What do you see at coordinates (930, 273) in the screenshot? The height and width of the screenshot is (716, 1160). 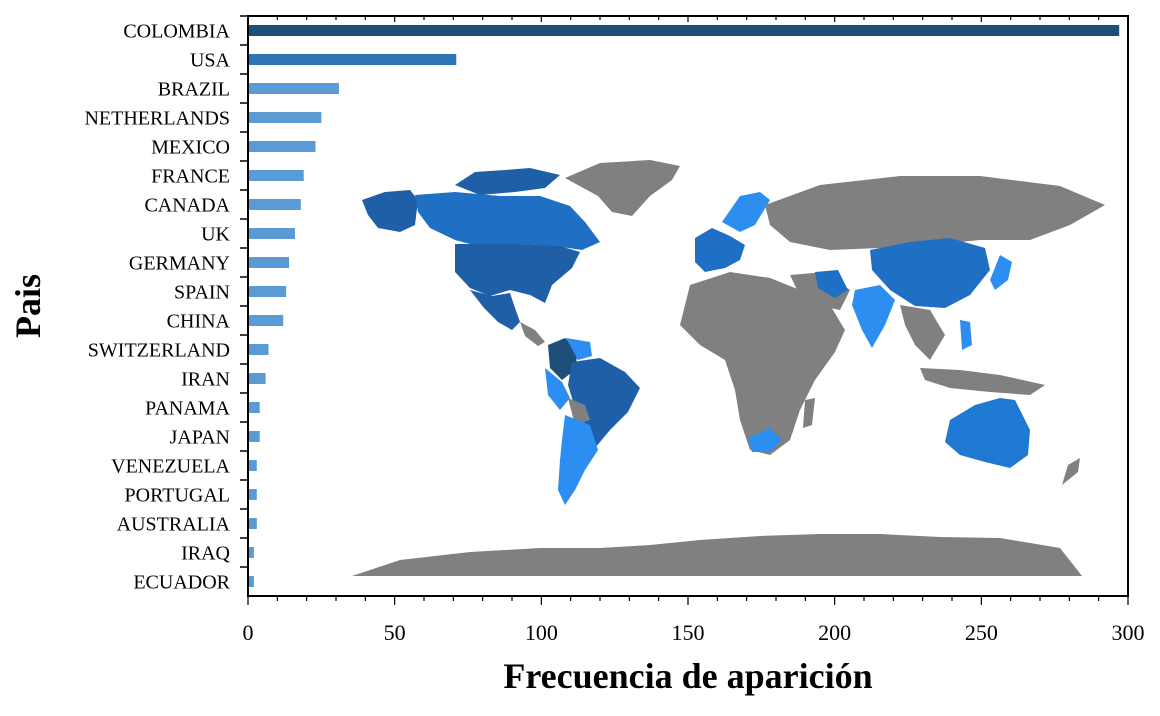 I see `map-china` at bounding box center [930, 273].